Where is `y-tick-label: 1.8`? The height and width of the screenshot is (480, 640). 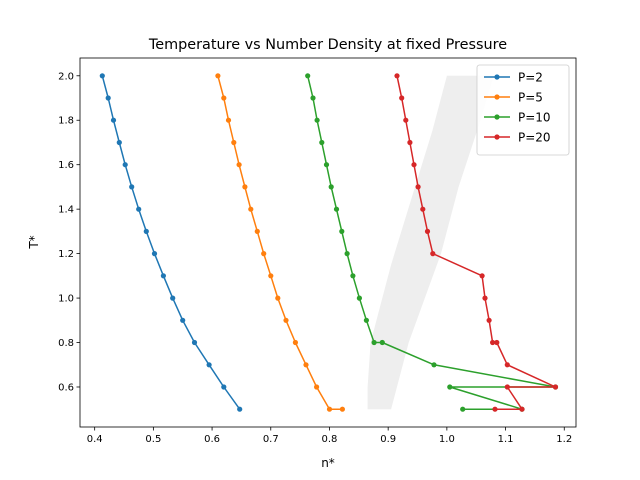 y-tick-label: 1.8 is located at coordinates (66, 121).